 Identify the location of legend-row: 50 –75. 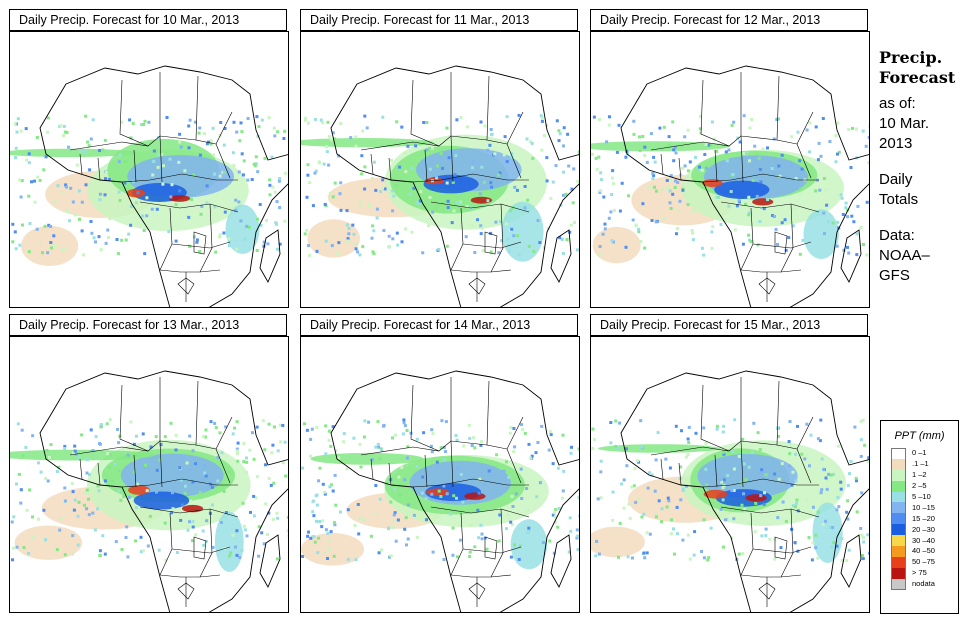
(919, 562).